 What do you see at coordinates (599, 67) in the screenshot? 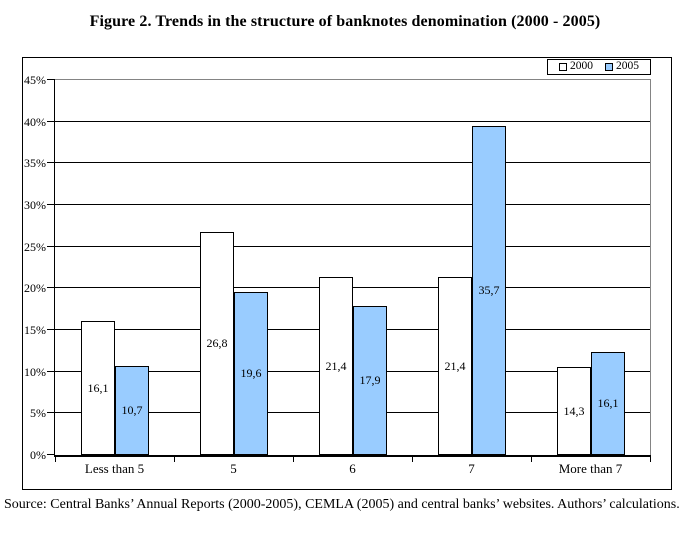
I see `legend: 2000 2005` at bounding box center [599, 67].